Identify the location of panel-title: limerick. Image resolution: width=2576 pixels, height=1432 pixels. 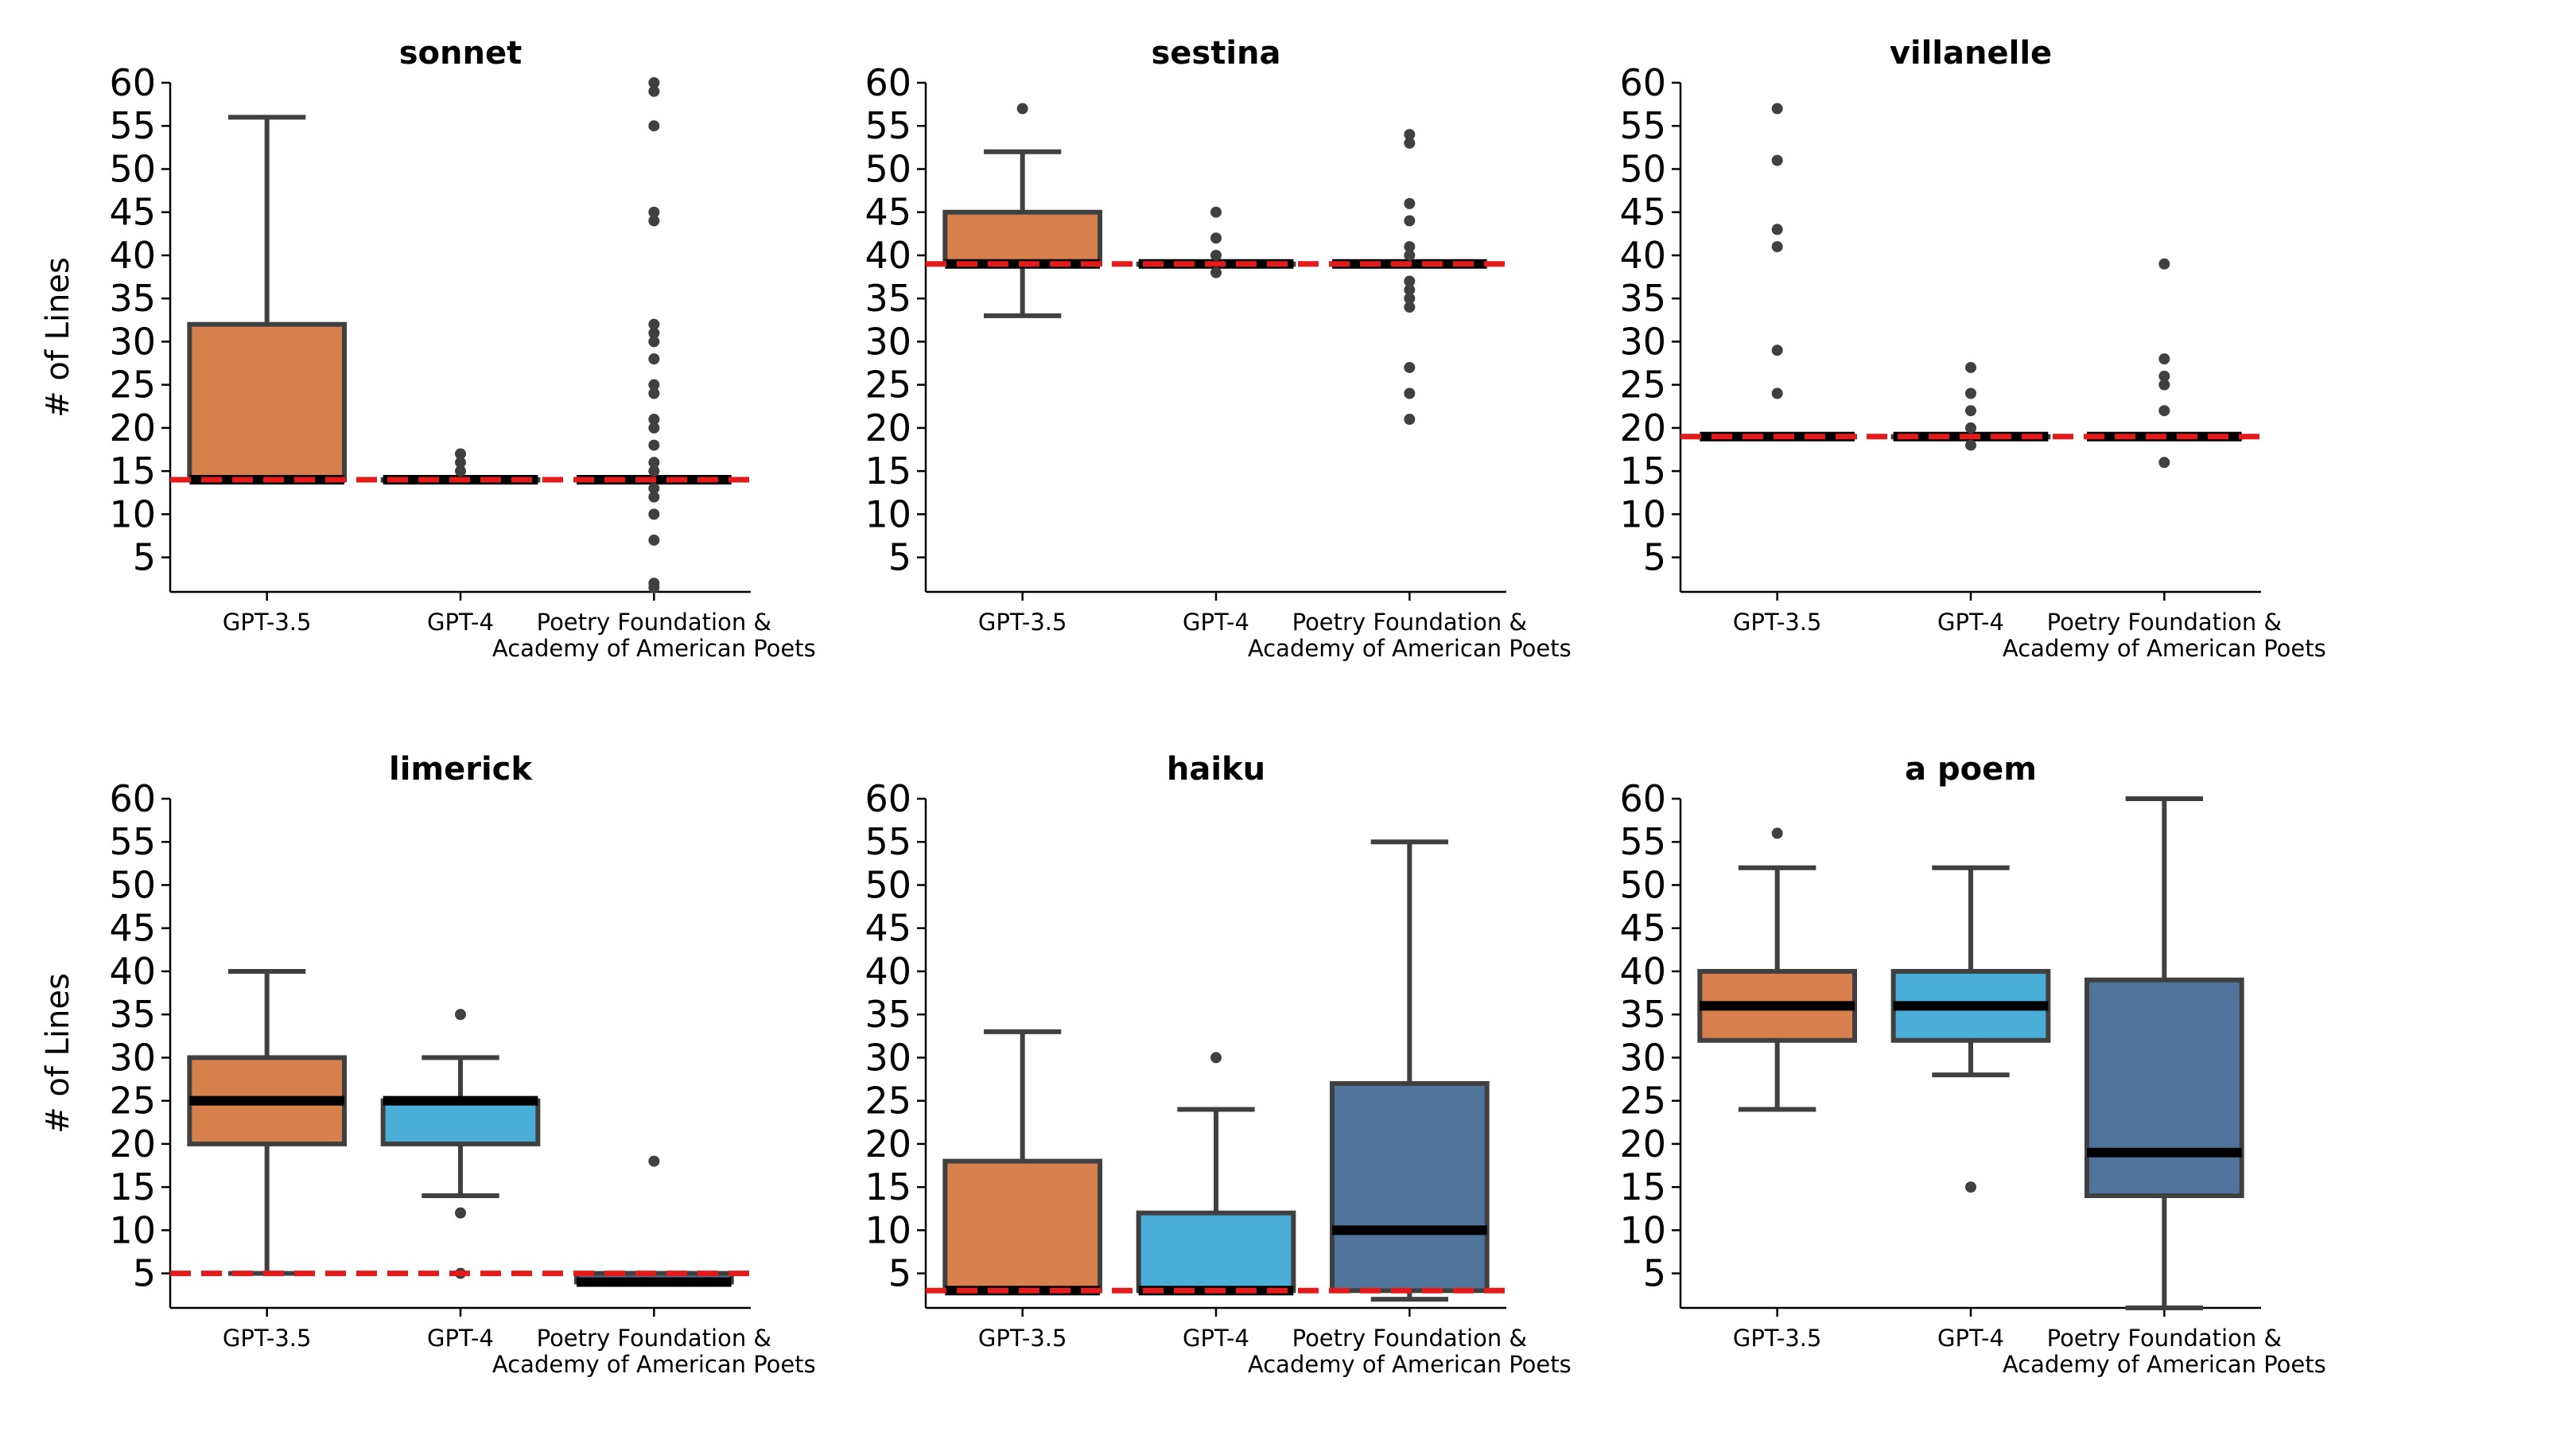
(461, 769).